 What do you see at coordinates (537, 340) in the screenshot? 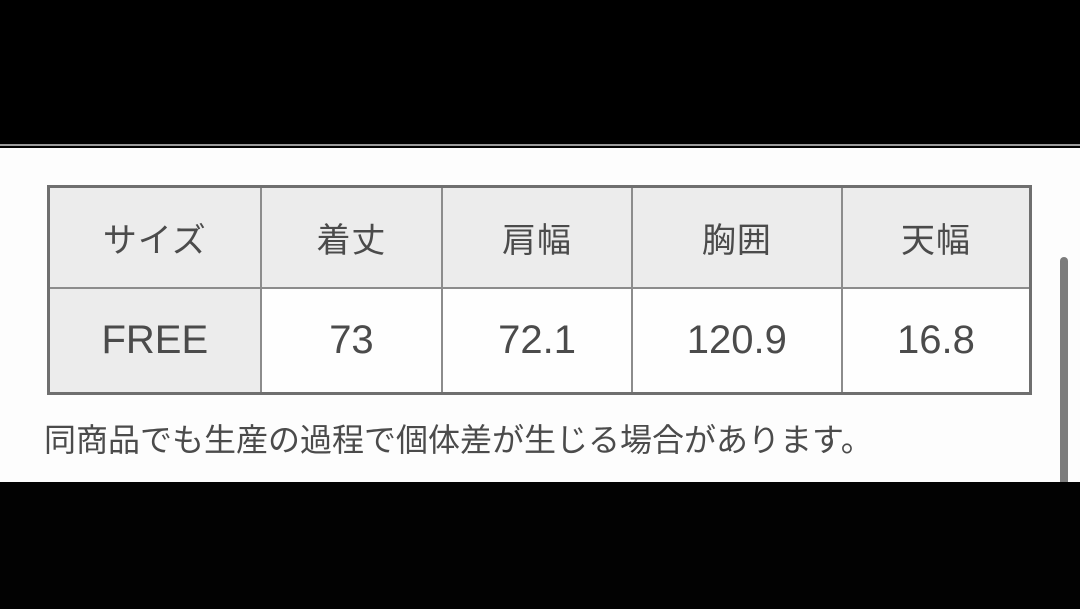
I see `cell-shoulder-width-value: 72.1` at bounding box center [537, 340].